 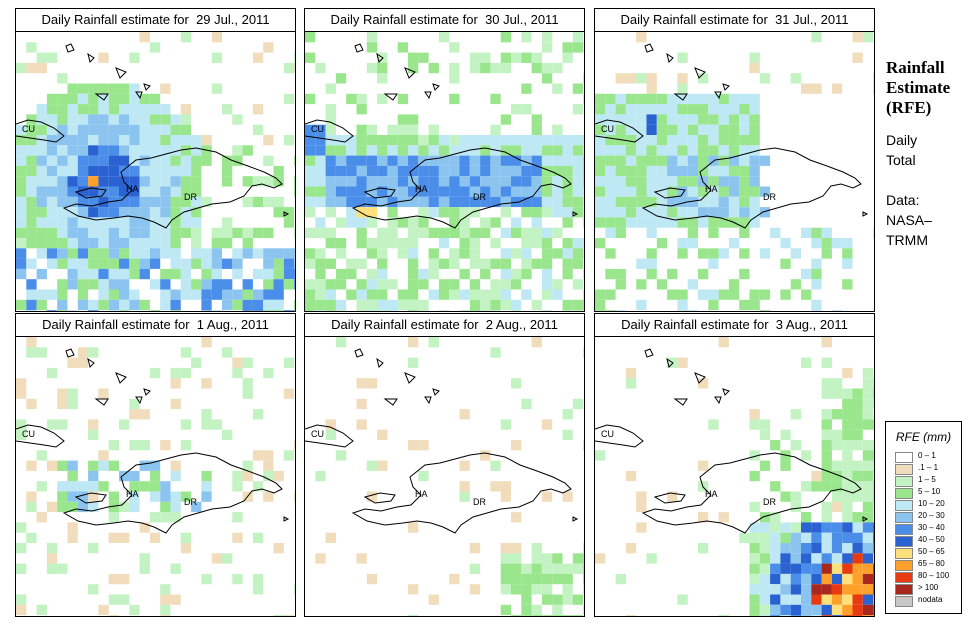 What do you see at coordinates (317, 434) in the screenshot?
I see `country-label-cu: CU` at bounding box center [317, 434].